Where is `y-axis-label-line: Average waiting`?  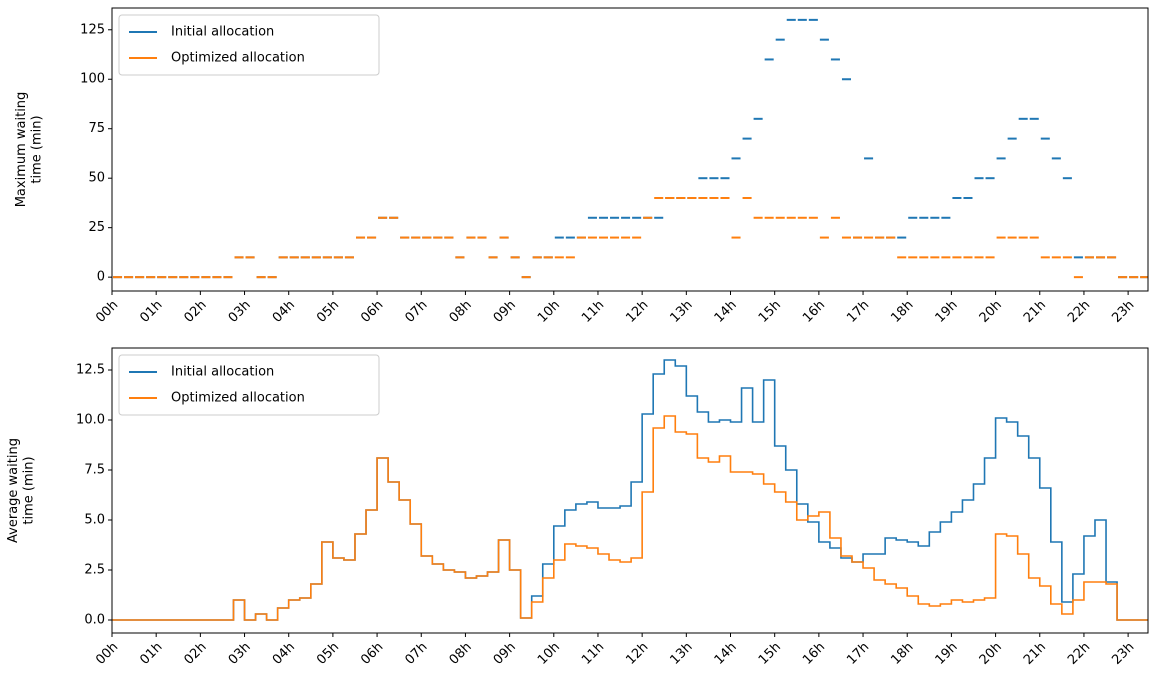
y-axis-label-line: Average waiting is located at coordinates (12, 490).